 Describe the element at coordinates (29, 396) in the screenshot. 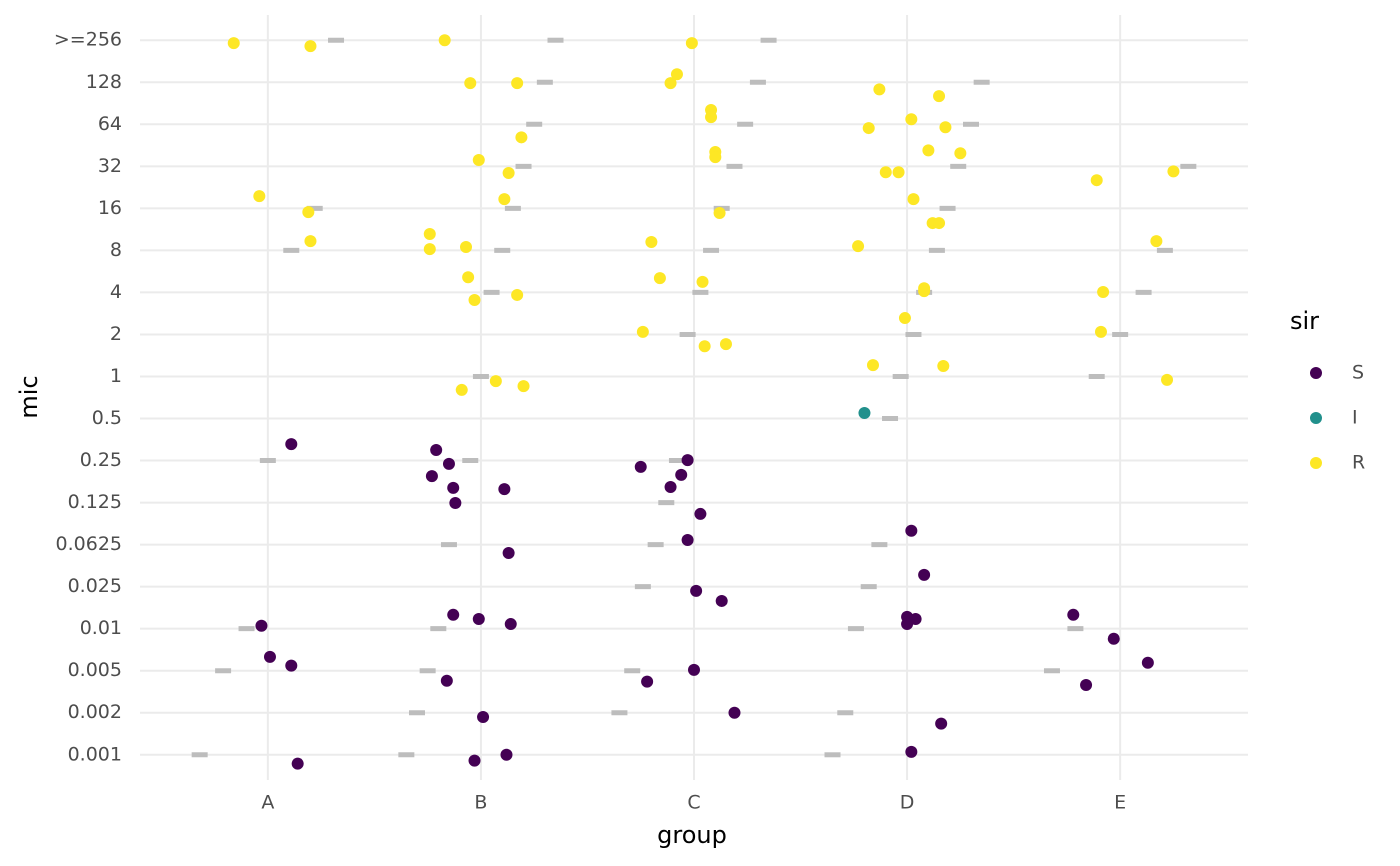

I see `y-axis-label: mic` at that location.